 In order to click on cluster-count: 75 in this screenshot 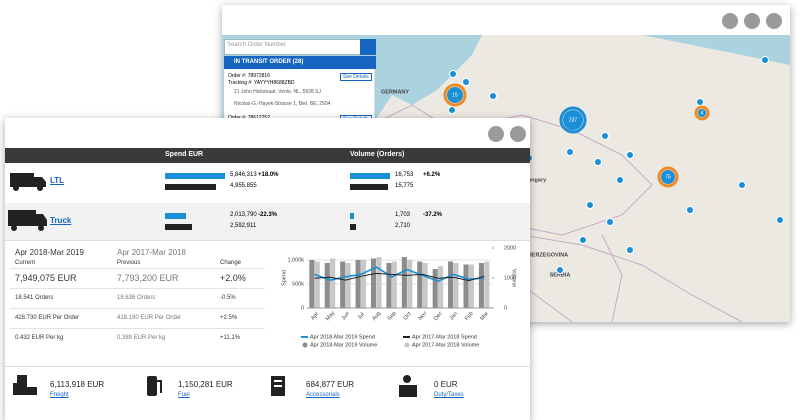, I will do `click(668, 177)`.